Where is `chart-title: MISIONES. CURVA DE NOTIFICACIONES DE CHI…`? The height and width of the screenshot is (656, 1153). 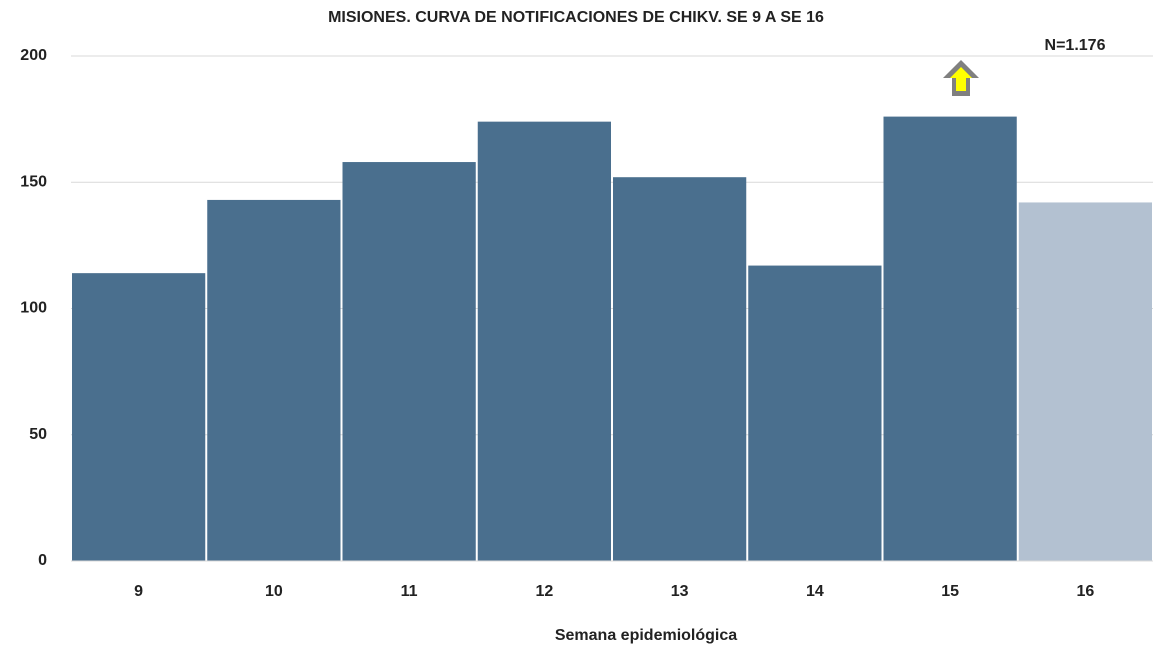
chart-title: MISIONES. CURVA DE NOTIFICACIONES DE CHI… is located at coordinates (576, 17).